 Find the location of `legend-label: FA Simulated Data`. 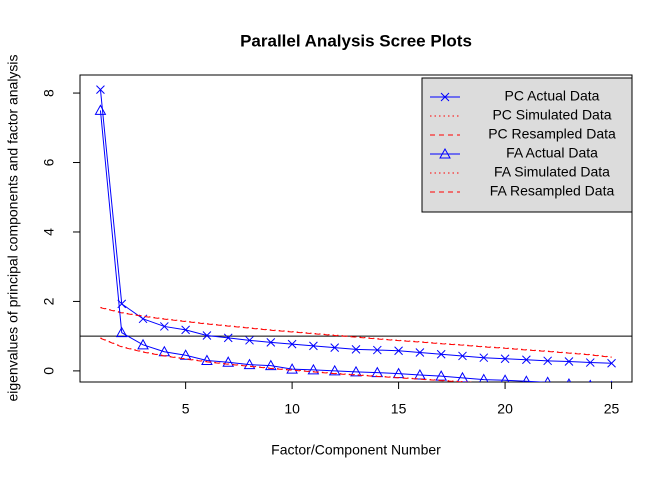

legend-label: FA Simulated Data is located at coordinates (552, 172).